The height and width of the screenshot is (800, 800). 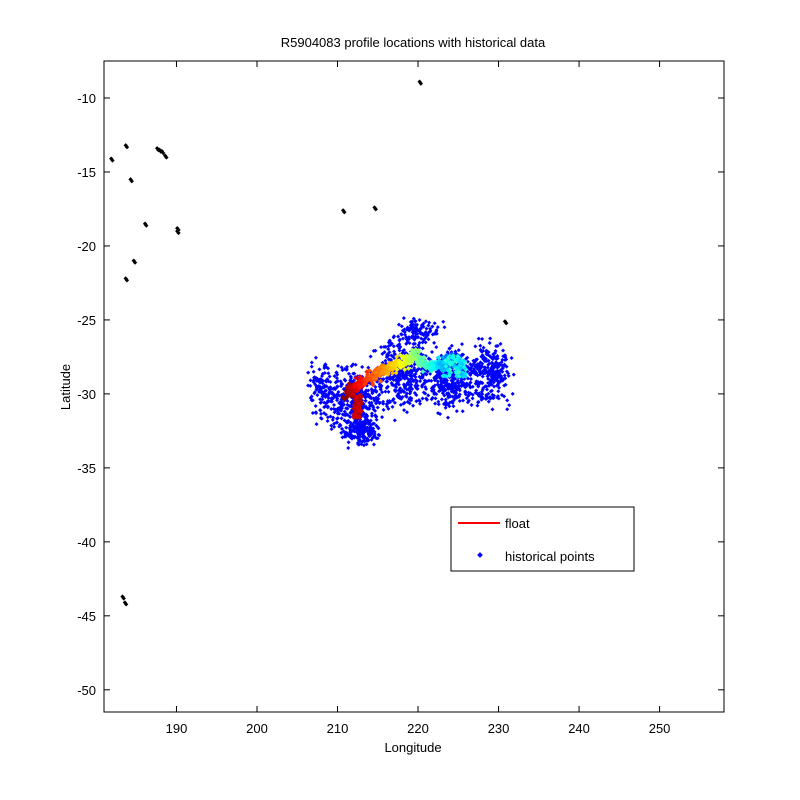 What do you see at coordinates (86, 690) in the screenshot?
I see `y-tick-label: -50` at bounding box center [86, 690].